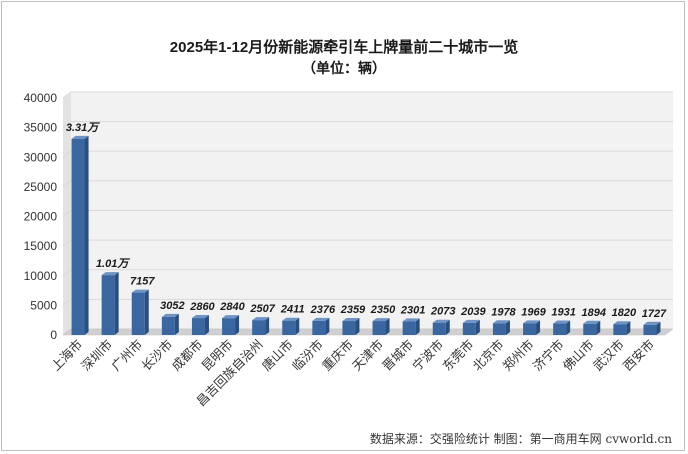 This screenshot has width=688, height=454. Describe the element at coordinates (172, 306) in the screenshot. I see `data-label: 3052` at that location.